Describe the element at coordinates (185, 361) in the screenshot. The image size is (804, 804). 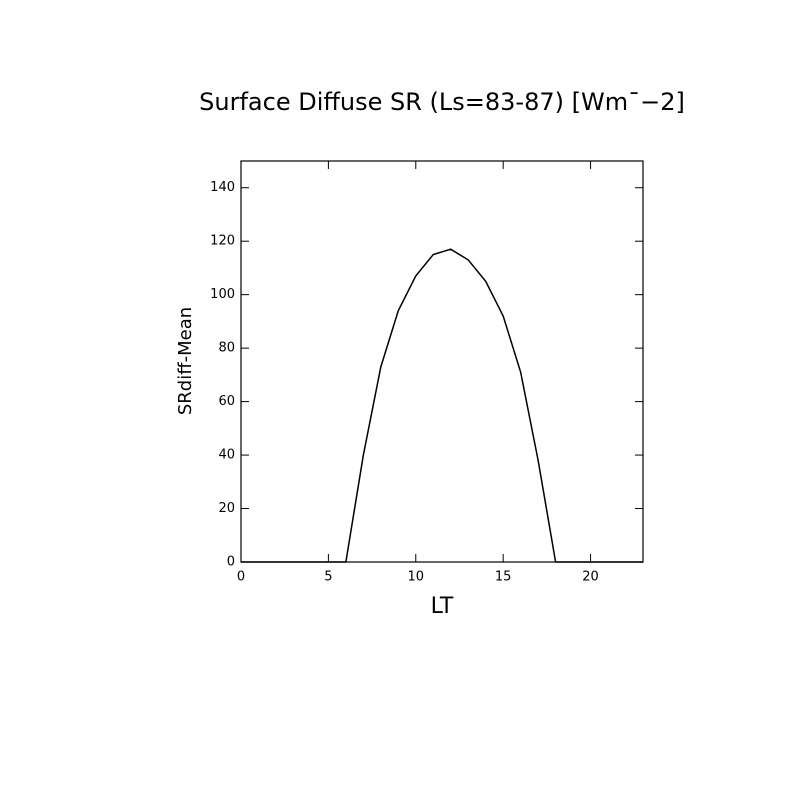
I see `y-axis-label: SRdiff-Mean` at that location.